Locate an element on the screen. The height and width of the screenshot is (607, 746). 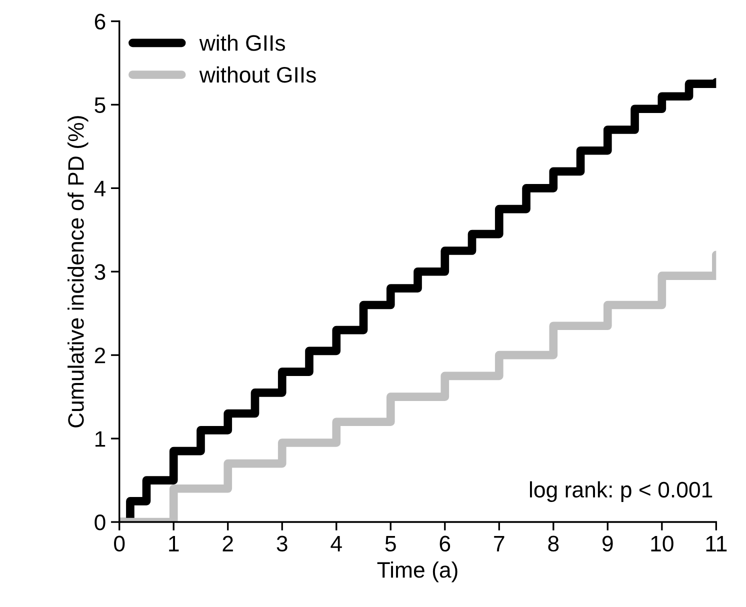
legend-label: with GIIs is located at coordinates (242, 42).